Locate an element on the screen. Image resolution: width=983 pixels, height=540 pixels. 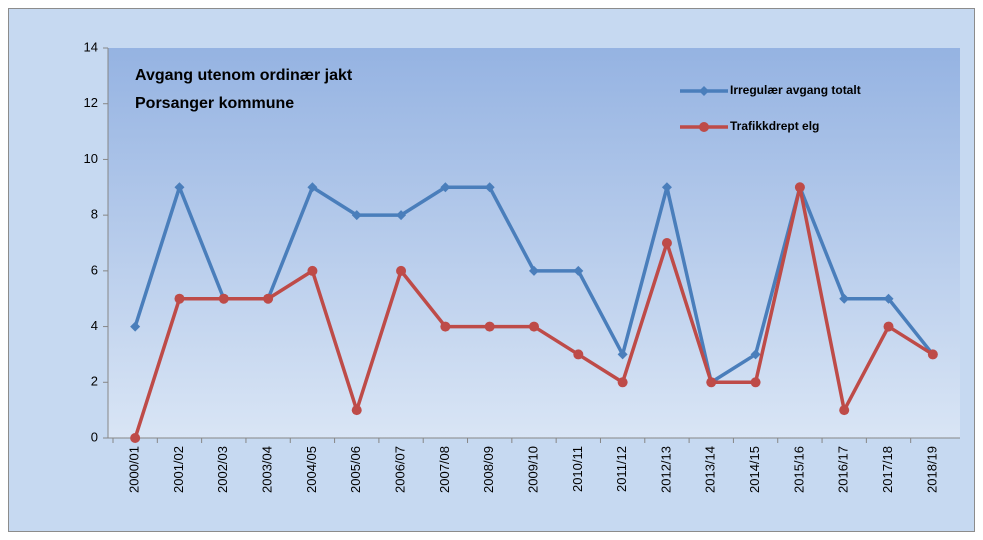
x-tick-label: 2017/18 is located at coordinates (887, 469).